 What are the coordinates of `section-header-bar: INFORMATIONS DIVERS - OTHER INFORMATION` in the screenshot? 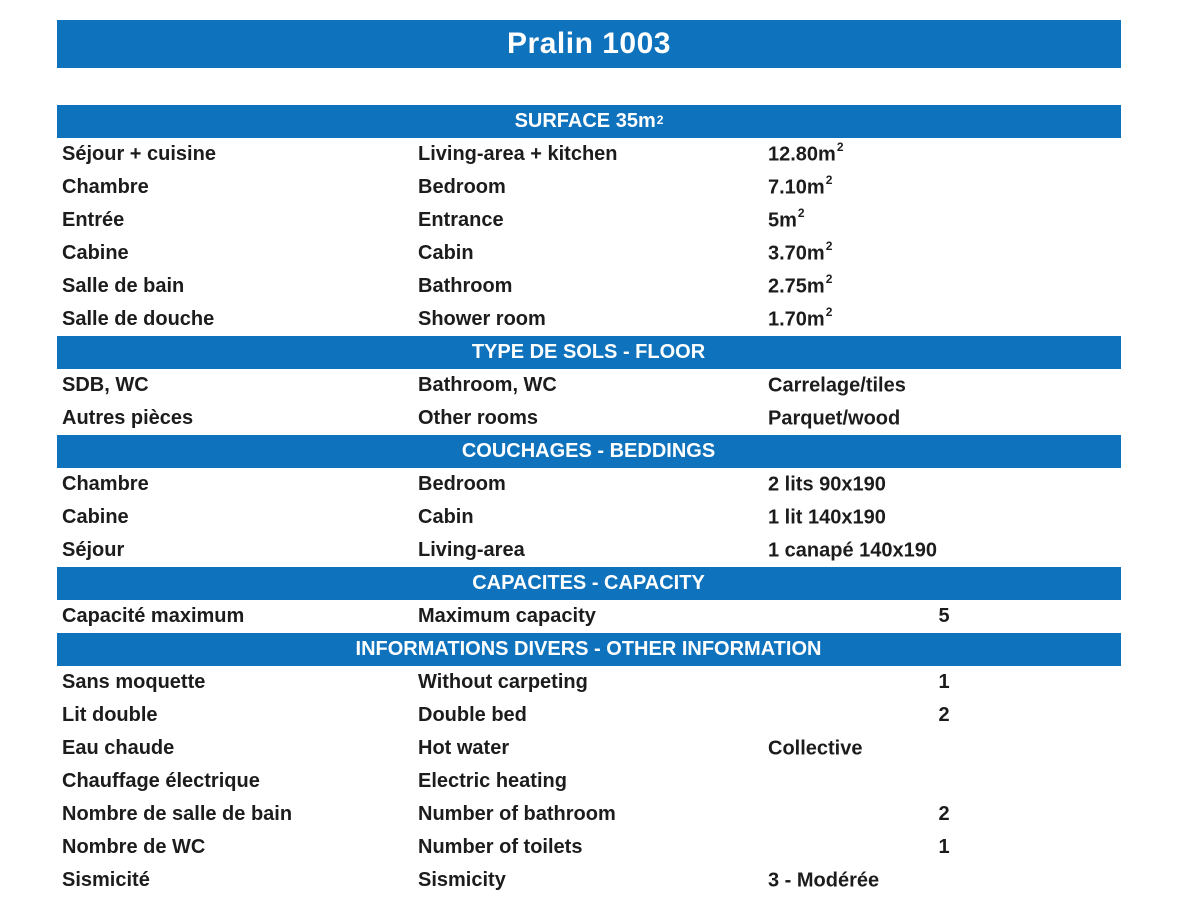 It's located at (589, 649).